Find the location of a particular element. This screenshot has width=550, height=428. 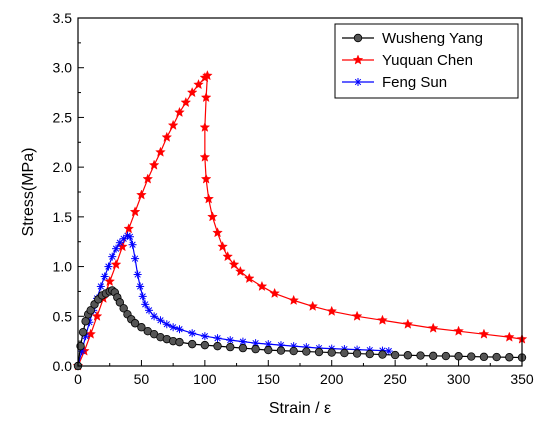

legend-label: Feng Sun is located at coordinates (414, 82).